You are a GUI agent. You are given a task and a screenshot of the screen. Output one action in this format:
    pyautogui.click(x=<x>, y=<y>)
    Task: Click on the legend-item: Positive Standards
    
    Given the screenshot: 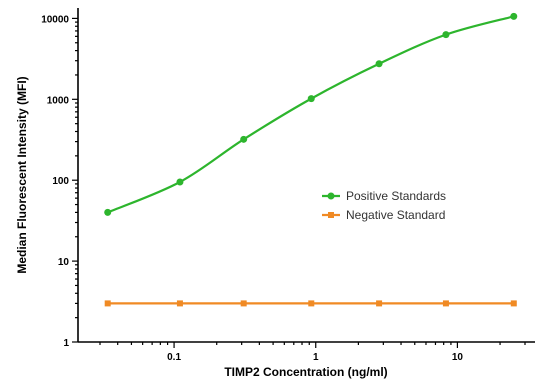 What is the action you would take?
    pyautogui.click(x=384, y=196)
    